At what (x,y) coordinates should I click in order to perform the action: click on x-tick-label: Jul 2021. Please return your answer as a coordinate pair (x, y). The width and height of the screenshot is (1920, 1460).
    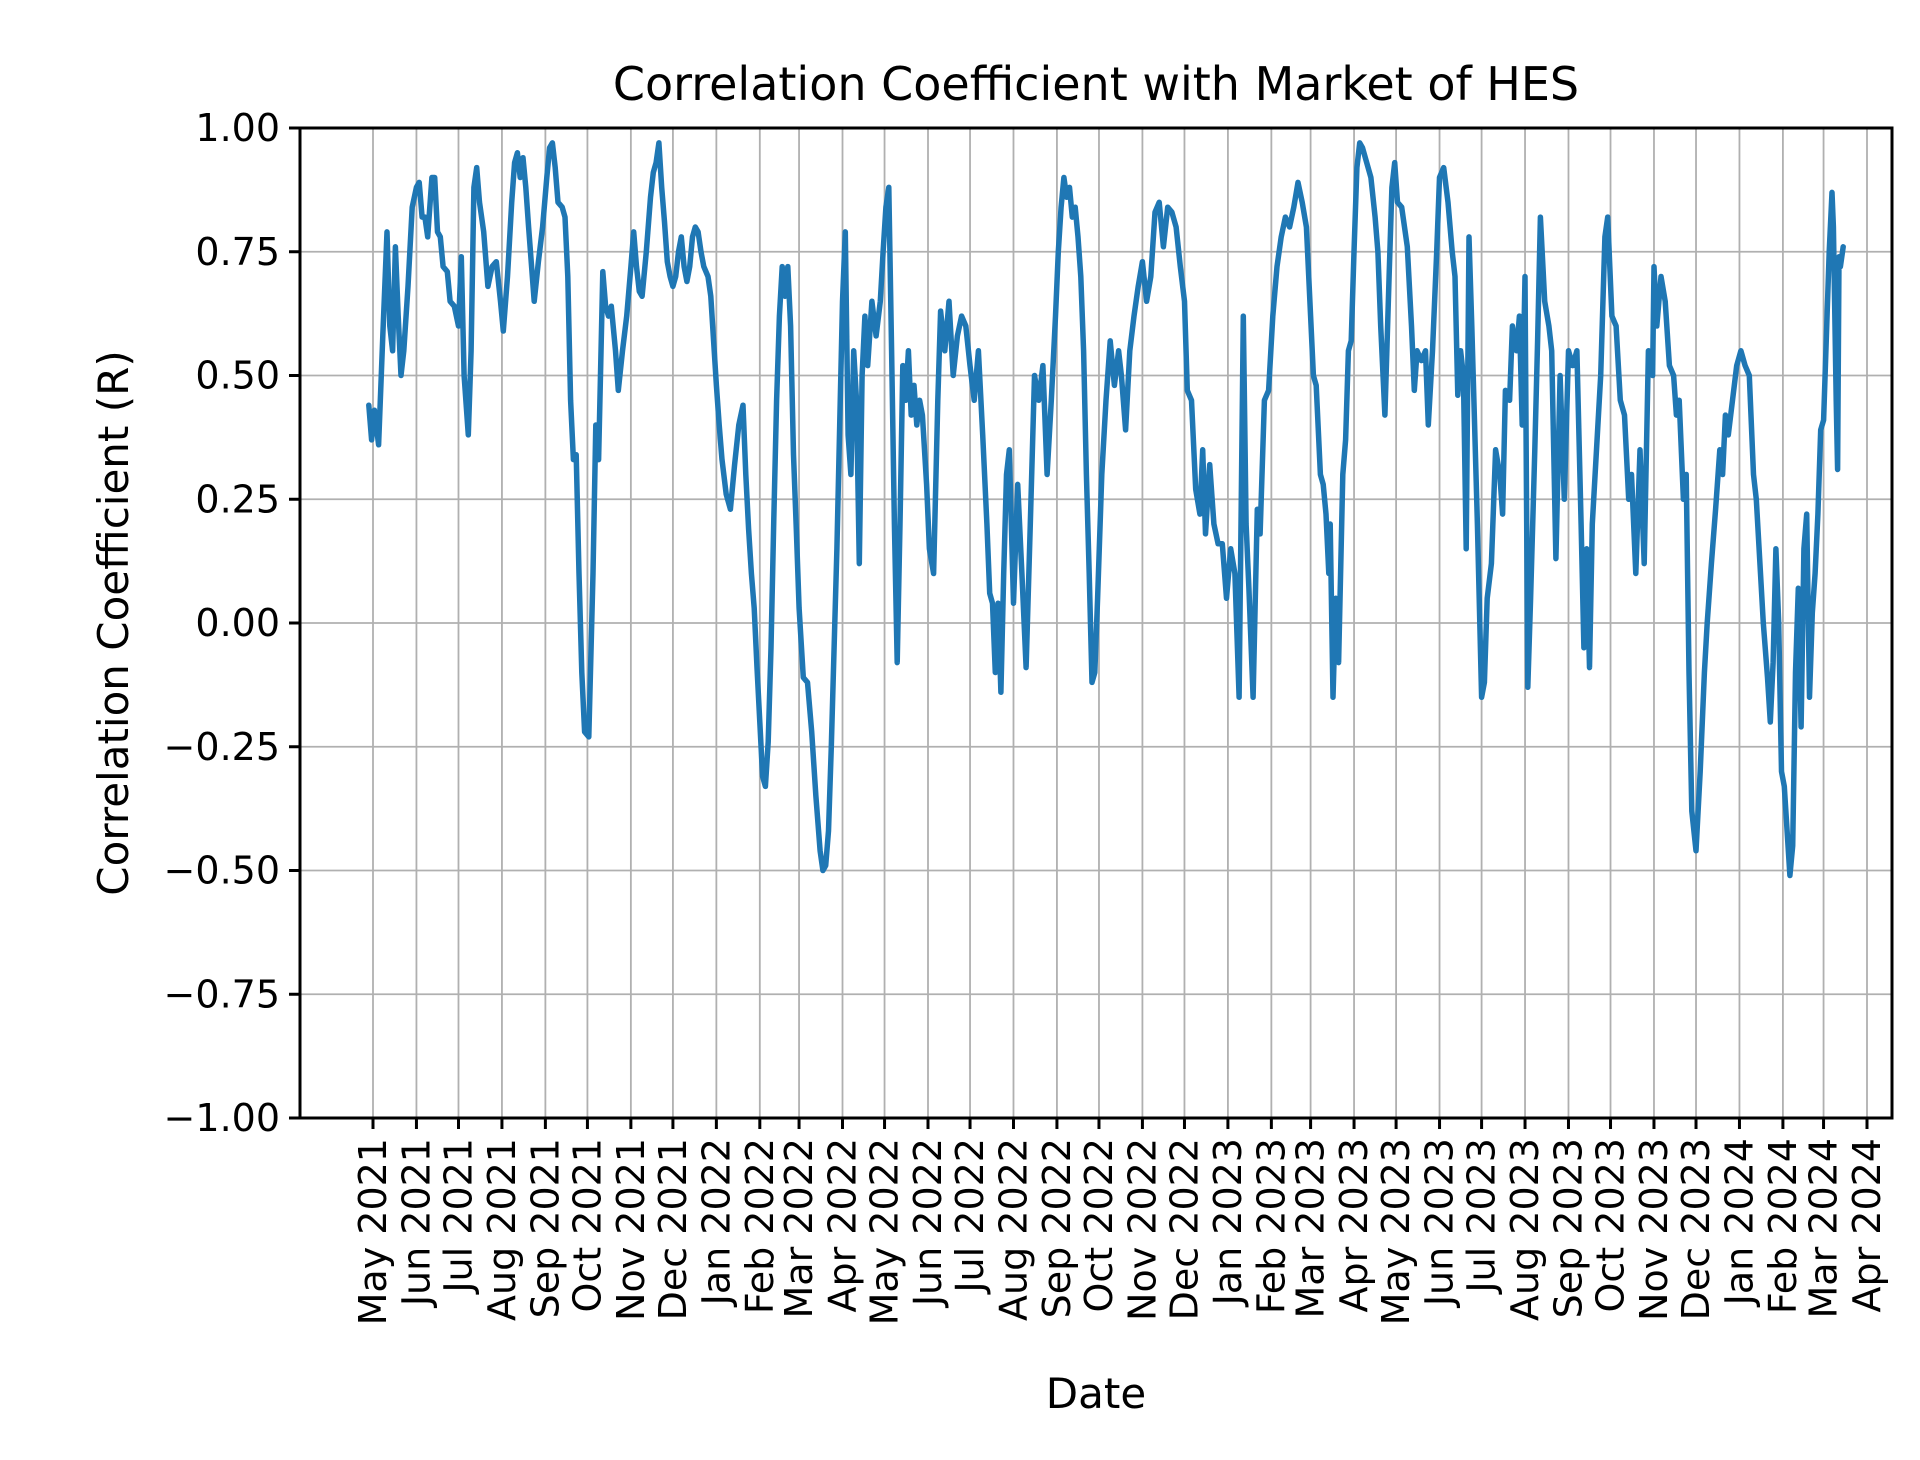
    Looking at the image, I should click on (458, 1216).